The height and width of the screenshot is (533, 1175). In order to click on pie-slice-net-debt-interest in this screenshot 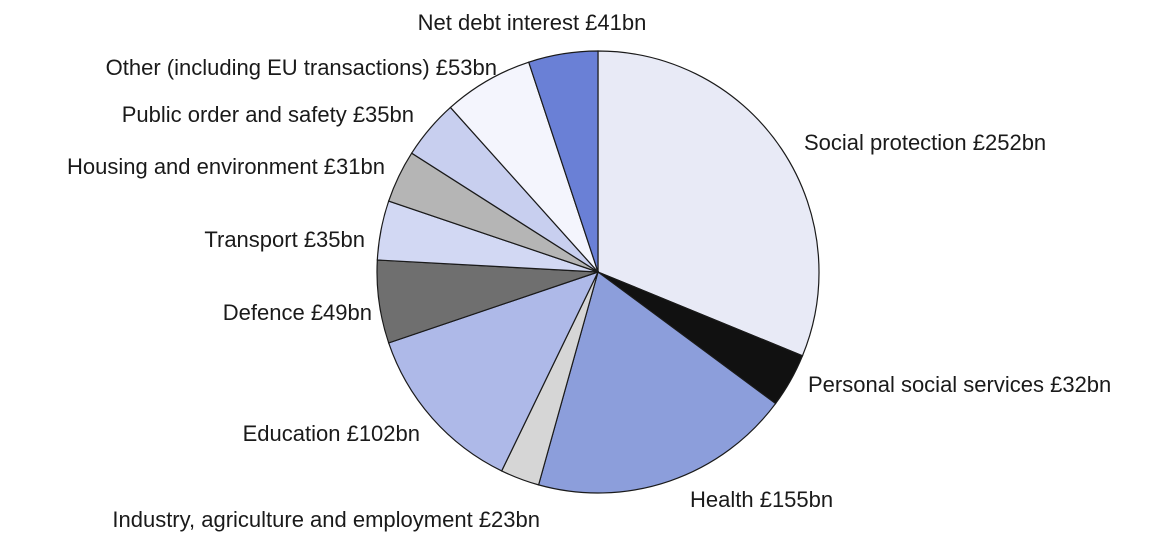, I will do `click(563, 161)`.